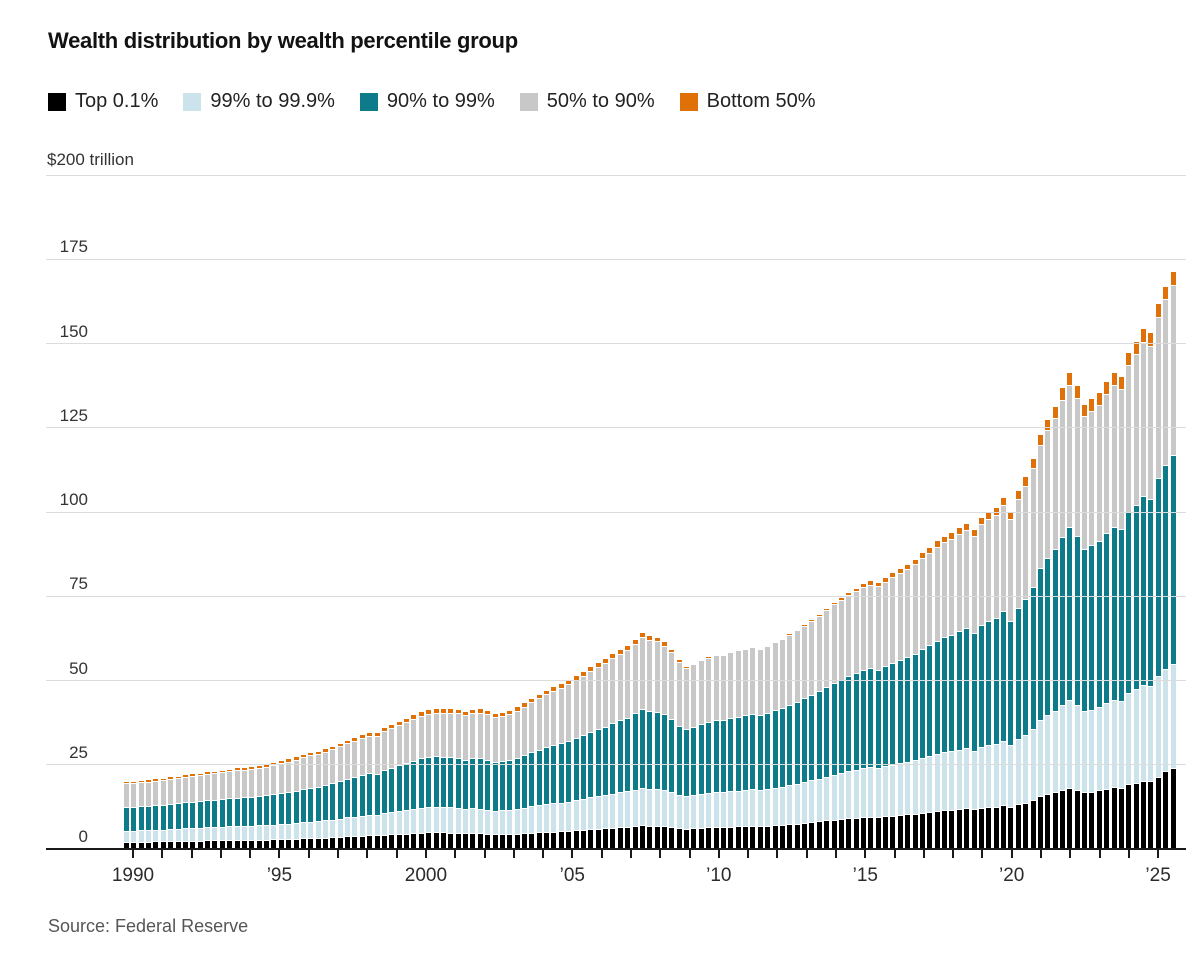  Describe the element at coordinates (220, 854) in the screenshot. I see `x-tick-1993` at that location.